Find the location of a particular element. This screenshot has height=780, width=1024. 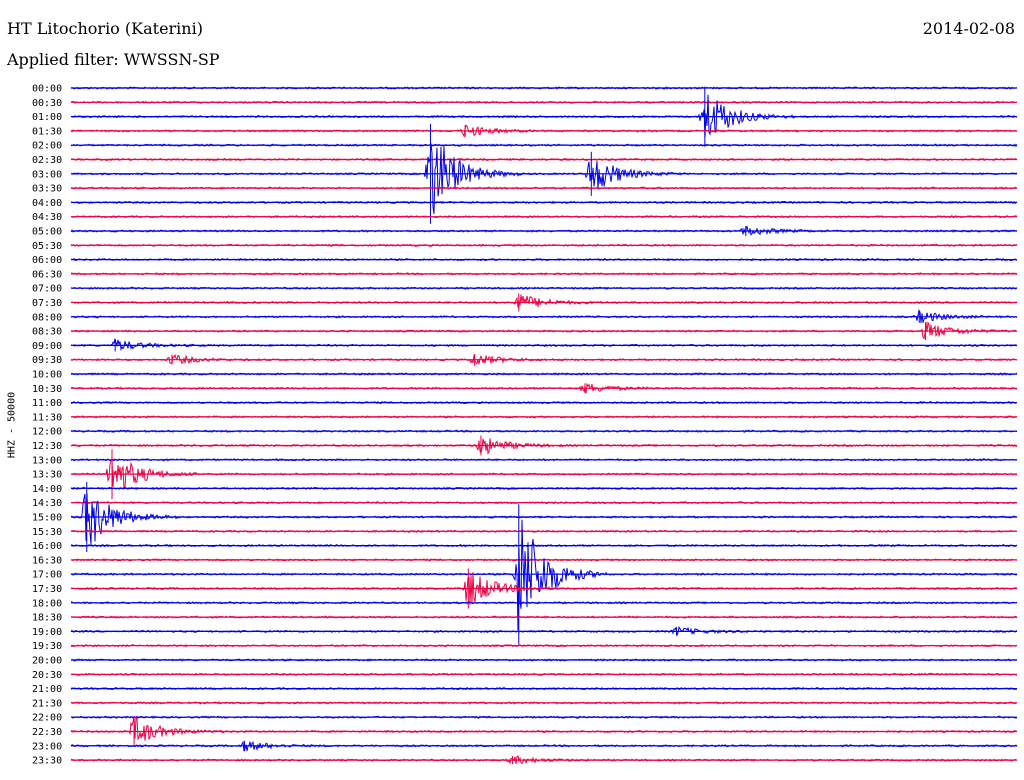

time-label: 07:30 is located at coordinates (47, 303).